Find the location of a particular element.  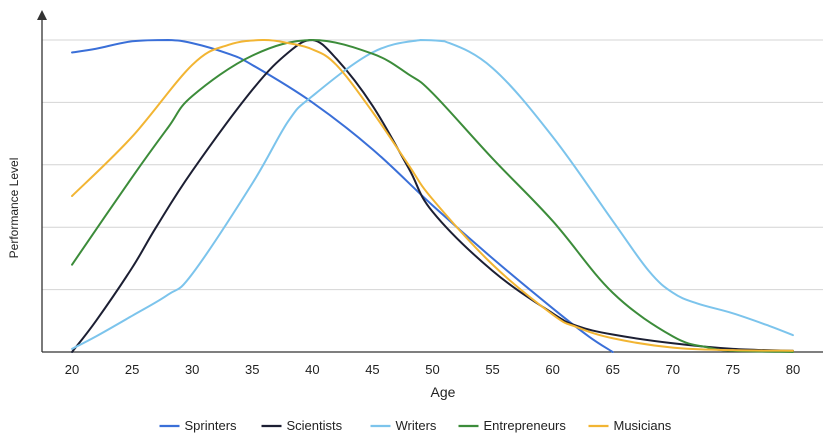

legend-label-writers: Writers is located at coordinates (416, 425).